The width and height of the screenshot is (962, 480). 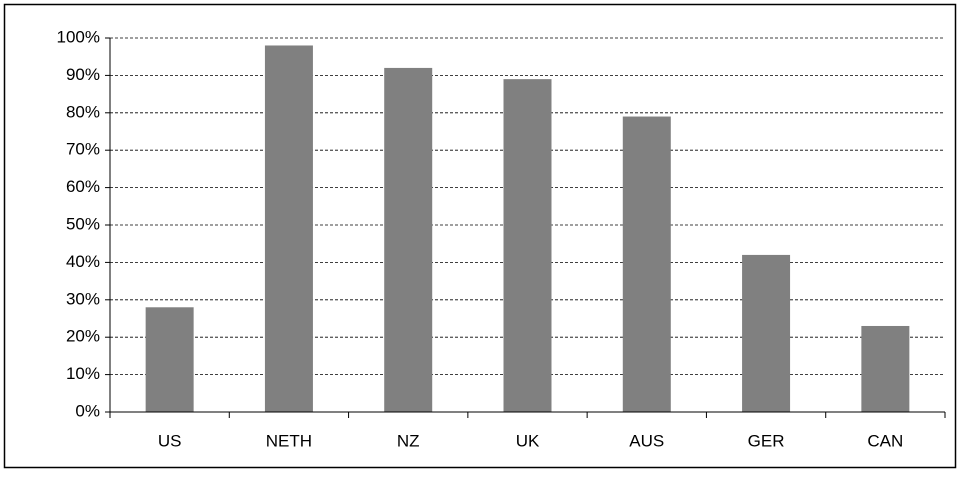 What do you see at coordinates (83, 298) in the screenshot?
I see `y-tick-label: 30%` at bounding box center [83, 298].